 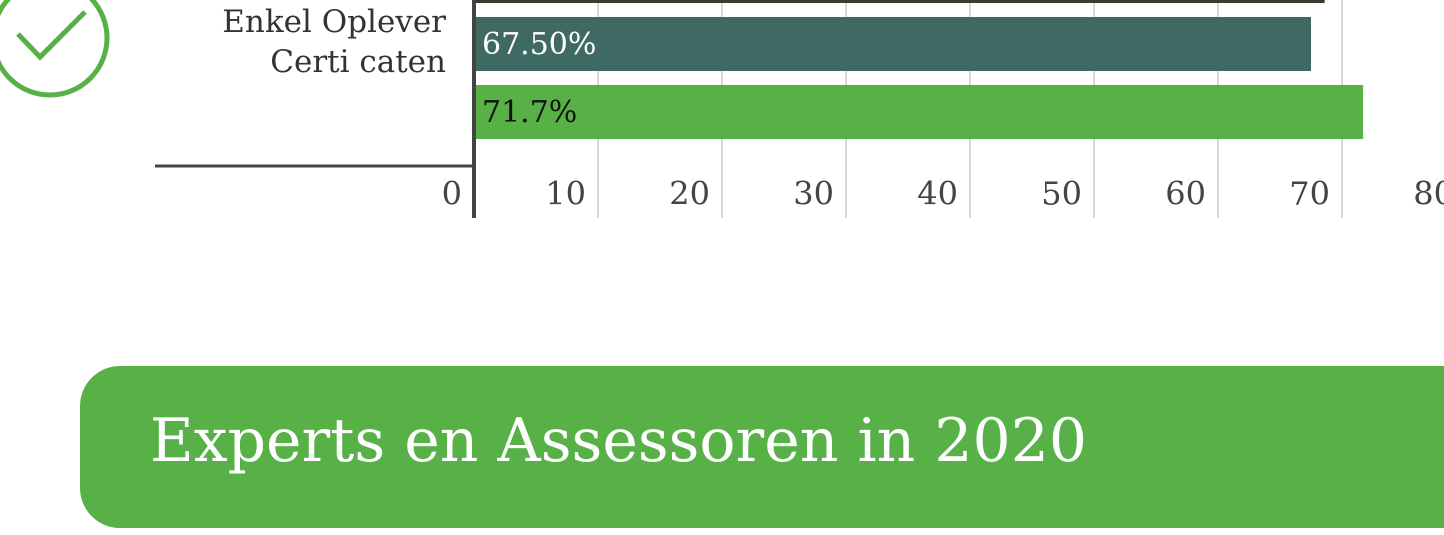 What do you see at coordinates (1309, 194) in the screenshot?
I see `x-tick-label: 70` at bounding box center [1309, 194].